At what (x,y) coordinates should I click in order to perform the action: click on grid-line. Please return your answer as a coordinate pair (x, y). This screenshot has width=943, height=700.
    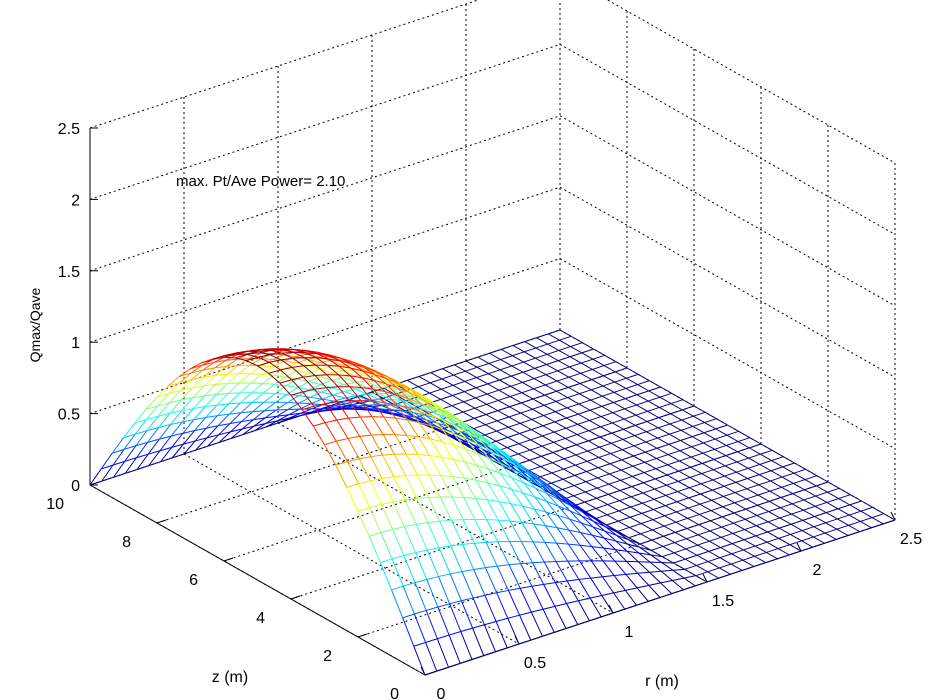
    Looking at the image, I should click on (727, 211).